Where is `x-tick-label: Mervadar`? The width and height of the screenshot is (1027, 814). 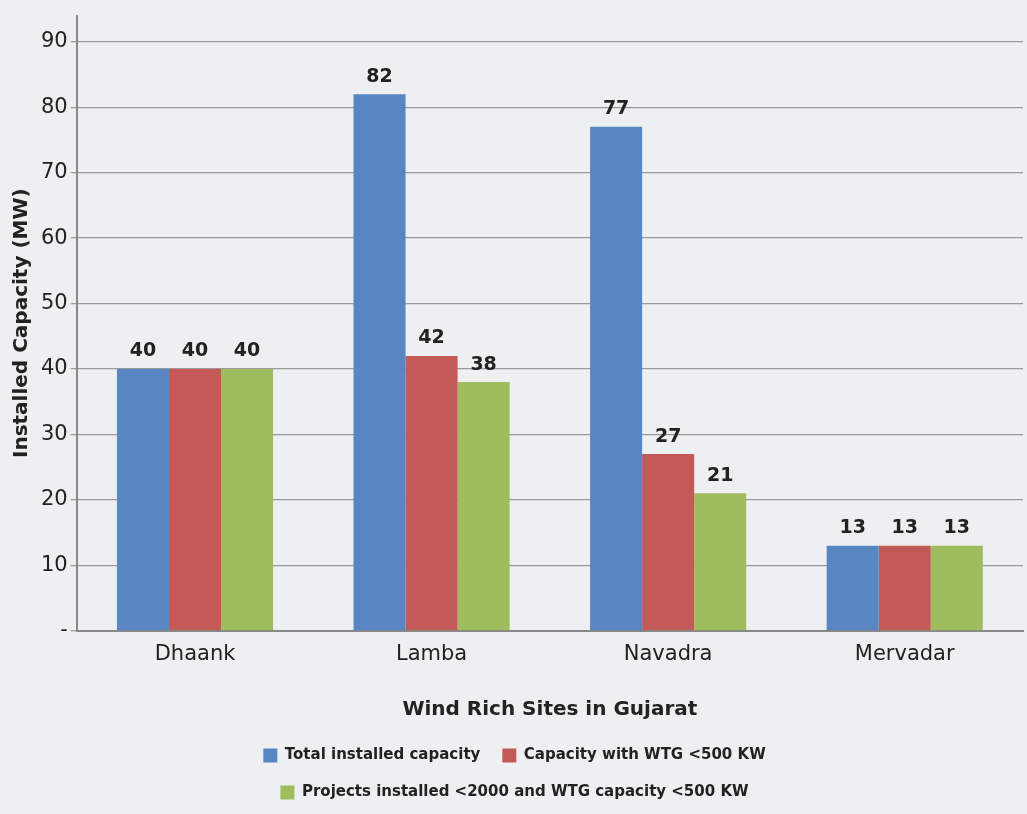 x-tick-label: Mervadar is located at coordinates (904, 652).